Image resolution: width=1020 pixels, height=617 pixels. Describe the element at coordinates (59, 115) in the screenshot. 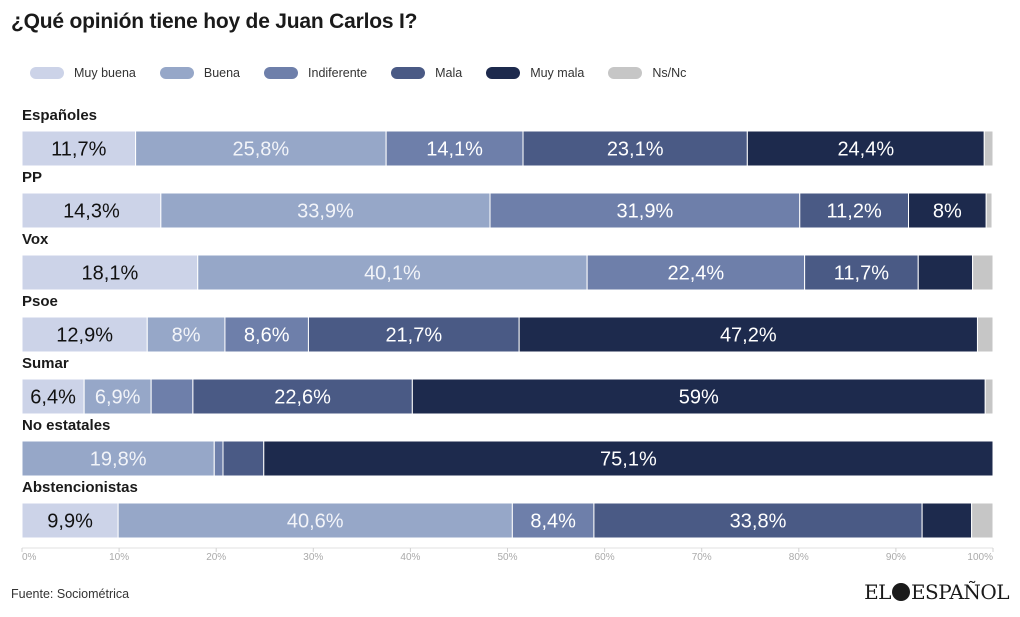

I see `category-label: Españoles` at that location.